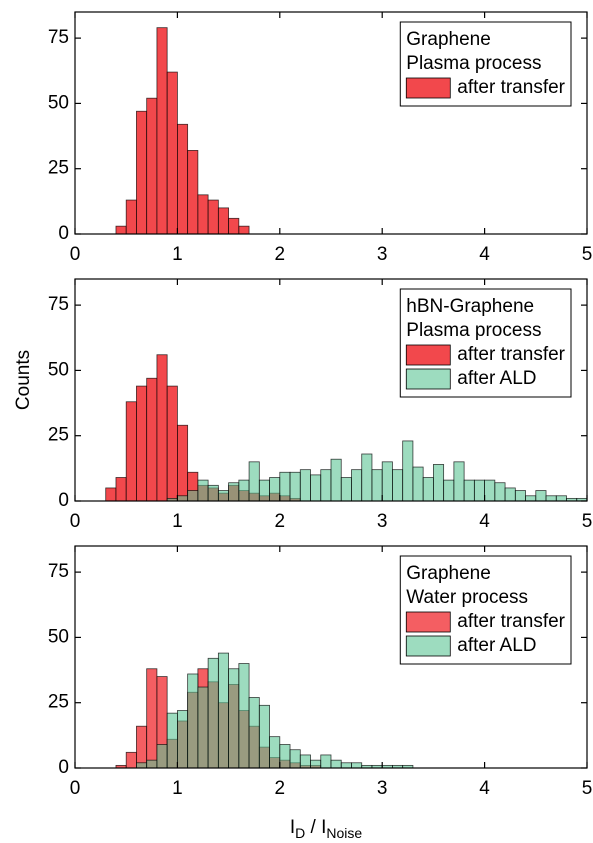 The image size is (593, 843). I want to click on x-axis-label: ID / INoise, so click(326, 829).